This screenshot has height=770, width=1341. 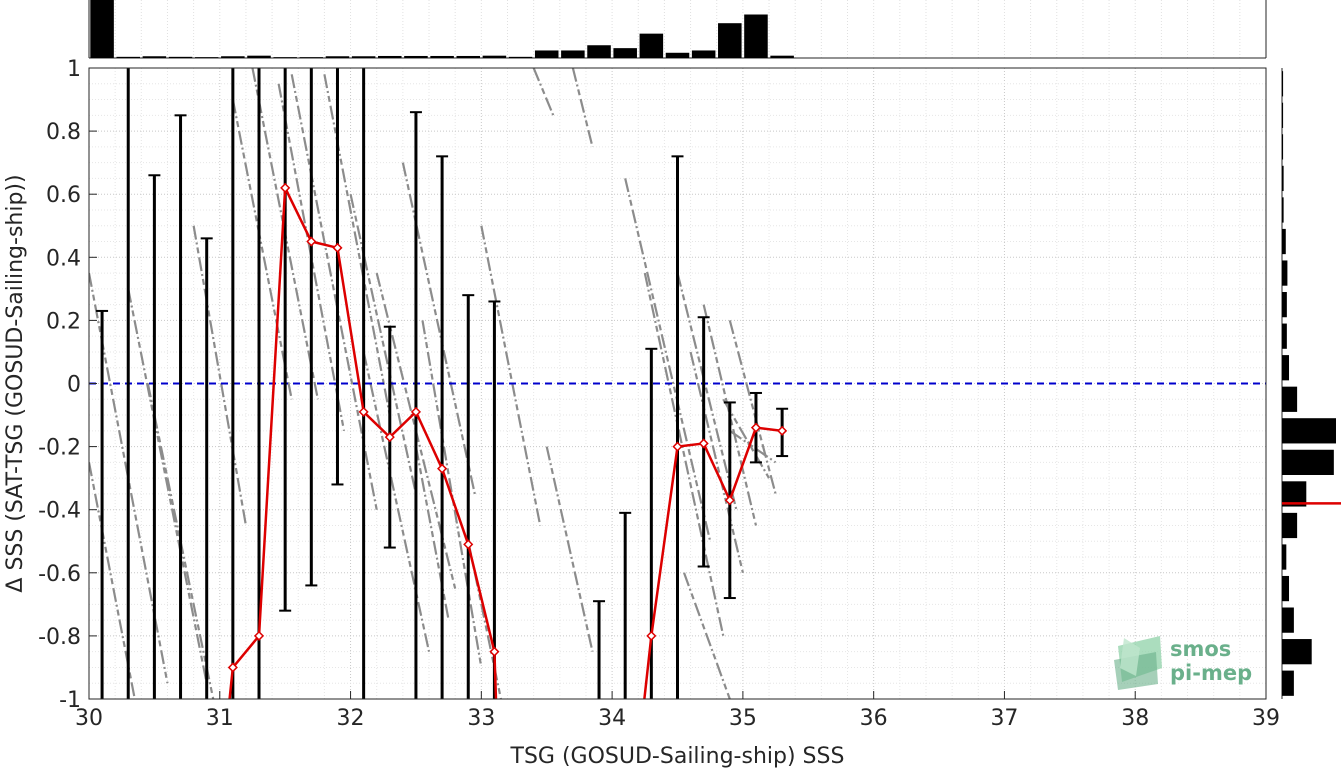 What do you see at coordinates (677, 711) in the screenshot?
I see `x-tick-labels: 30 31 32 33 34 35 36 37 38 39` at bounding box center [677, 711].